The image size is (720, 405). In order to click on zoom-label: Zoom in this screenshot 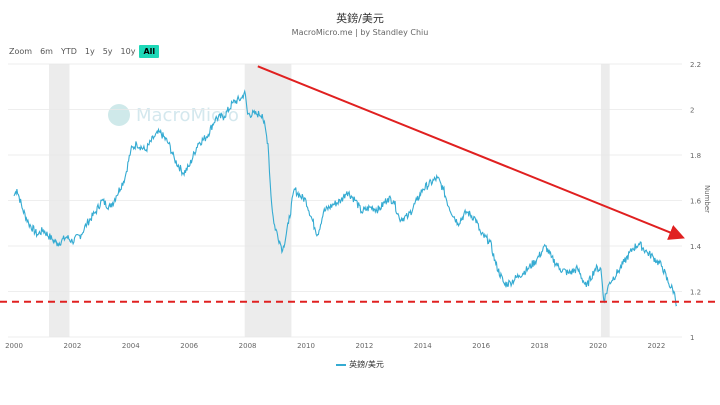, I will do `click(21, 51)`.